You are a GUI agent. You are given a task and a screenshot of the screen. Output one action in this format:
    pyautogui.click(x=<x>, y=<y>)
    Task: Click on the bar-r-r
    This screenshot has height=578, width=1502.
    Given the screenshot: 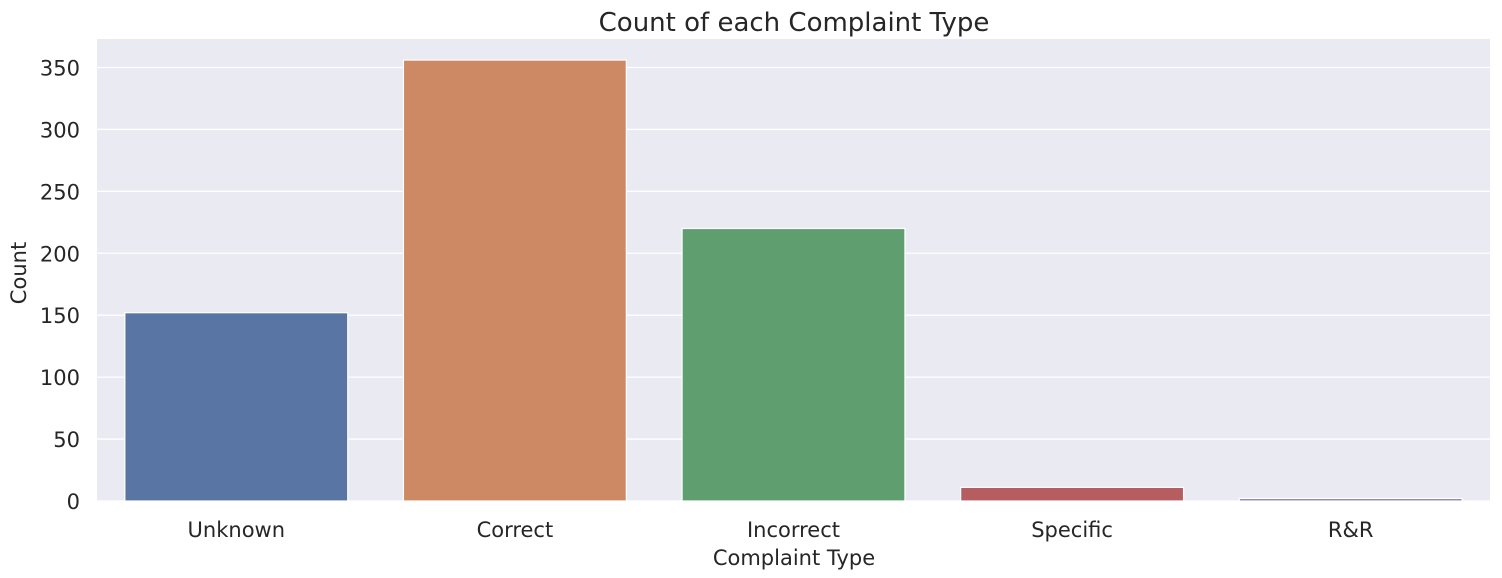 What is the action you would take?
    pyautogui.click(x=1350, y=499)
    